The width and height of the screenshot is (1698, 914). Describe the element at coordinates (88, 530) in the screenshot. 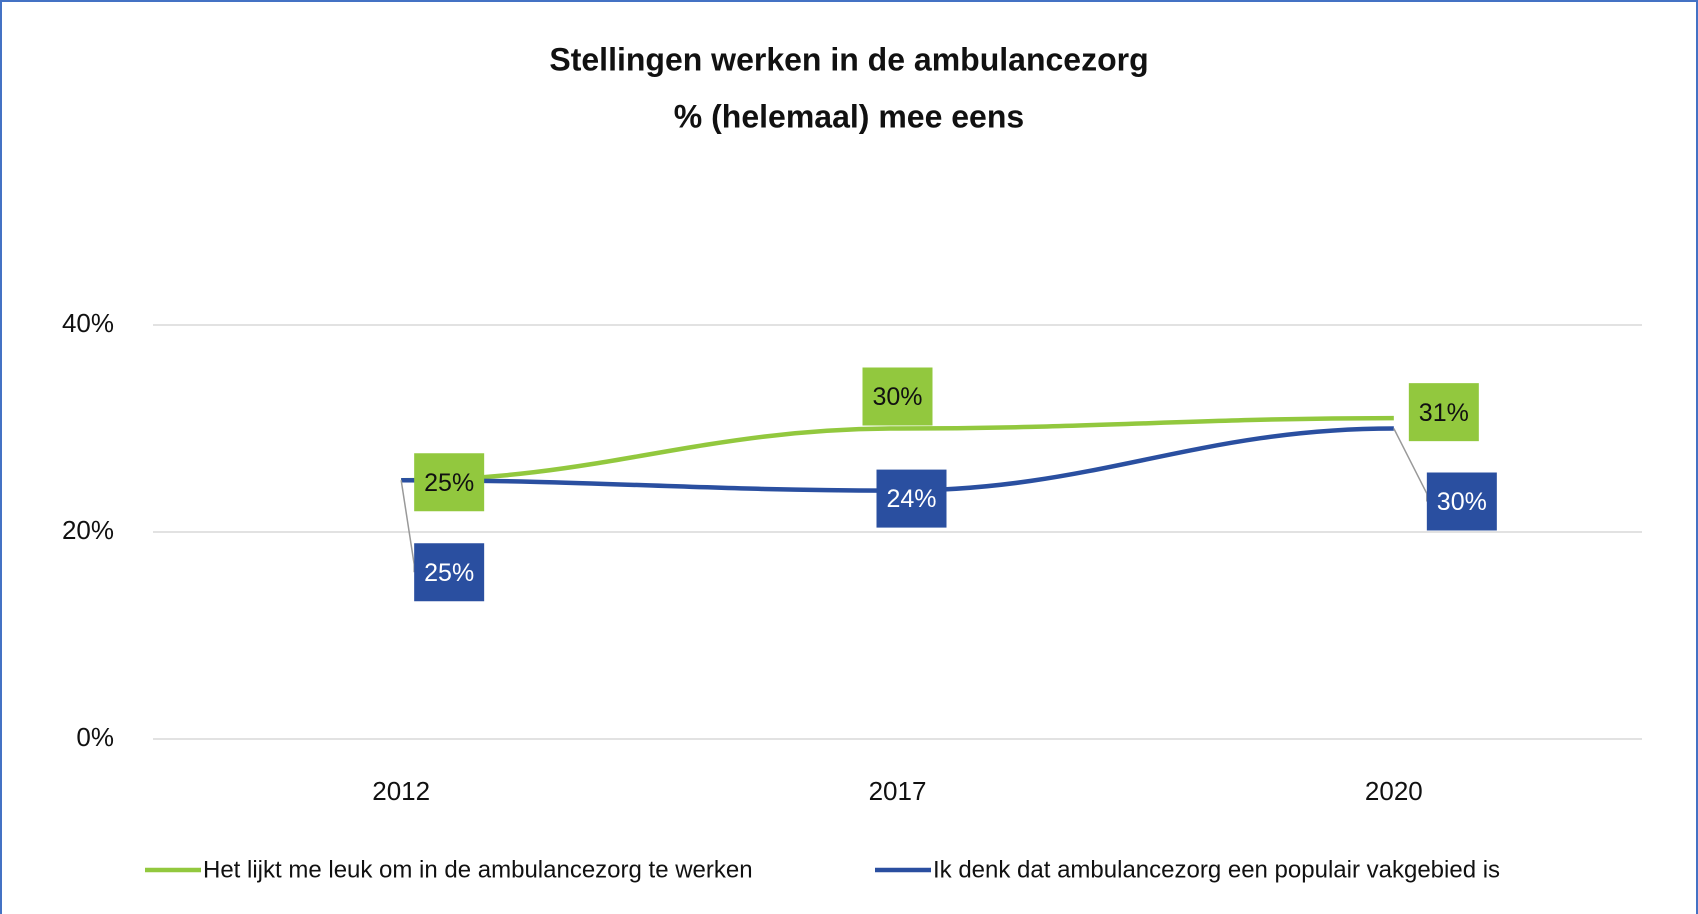

I see `y-tick-label: 20%` at that location.